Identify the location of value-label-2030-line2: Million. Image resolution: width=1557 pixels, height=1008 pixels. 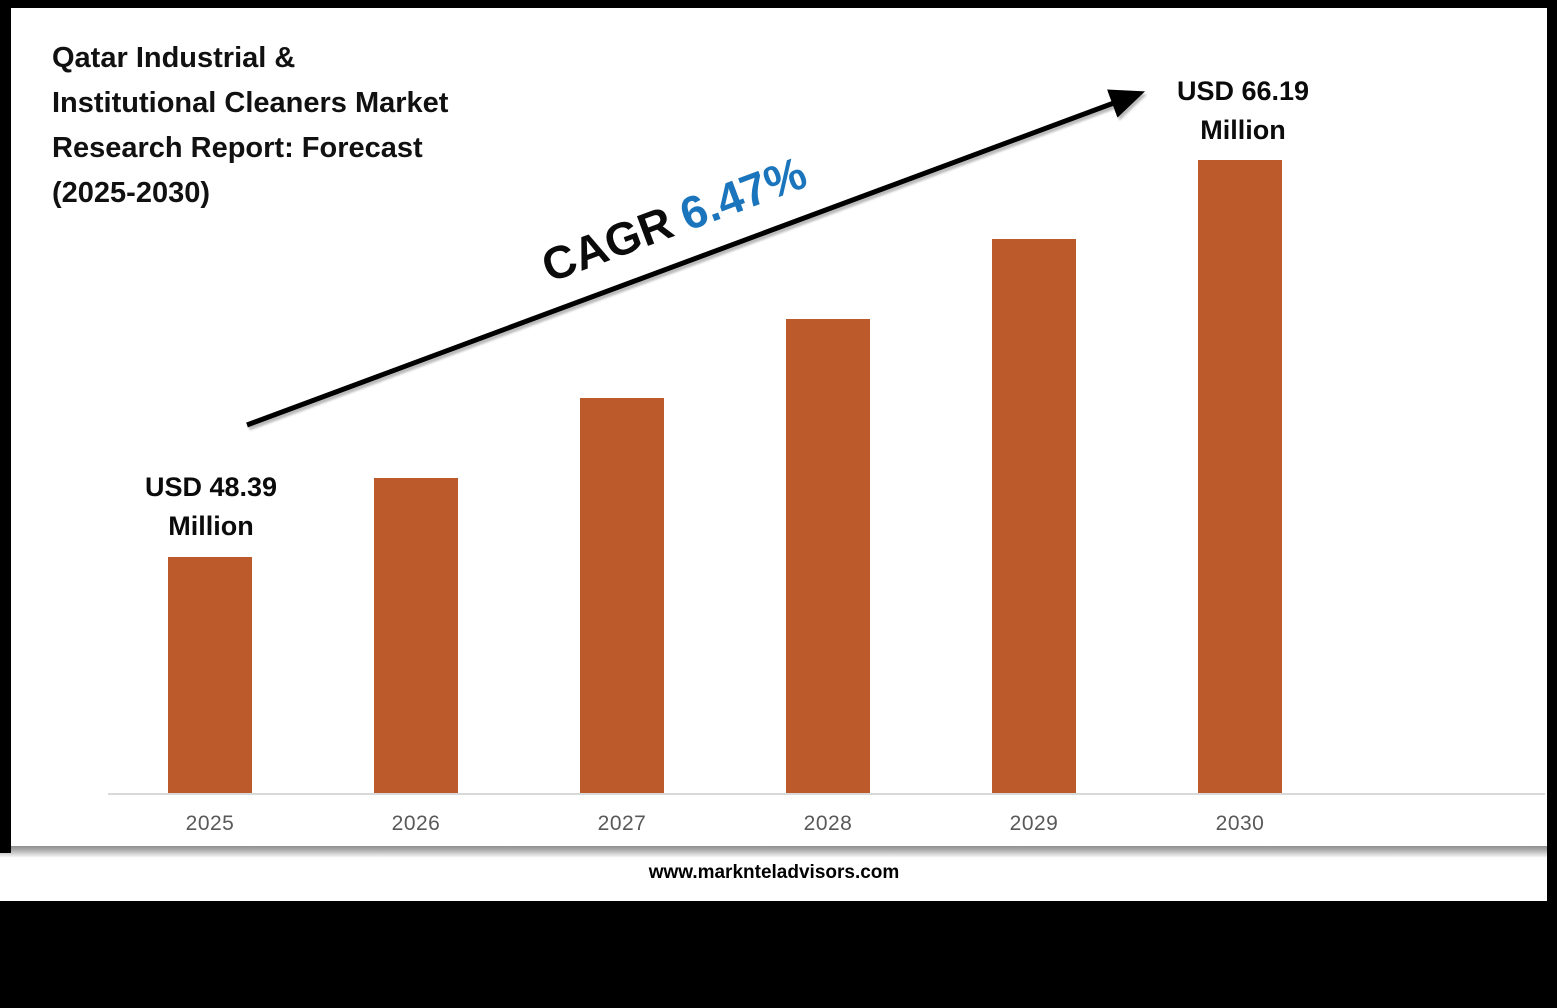
(1243, 130).